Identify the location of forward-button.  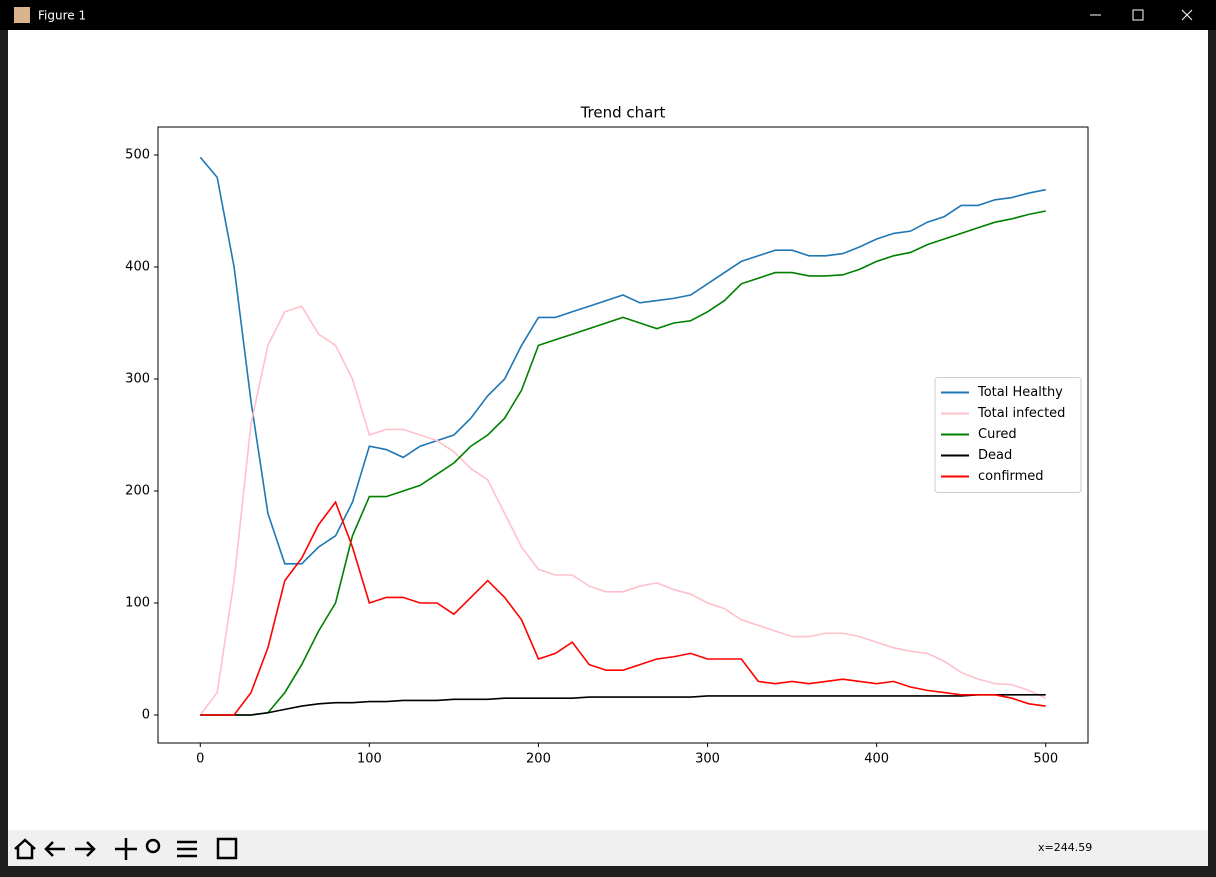
(85, 849).